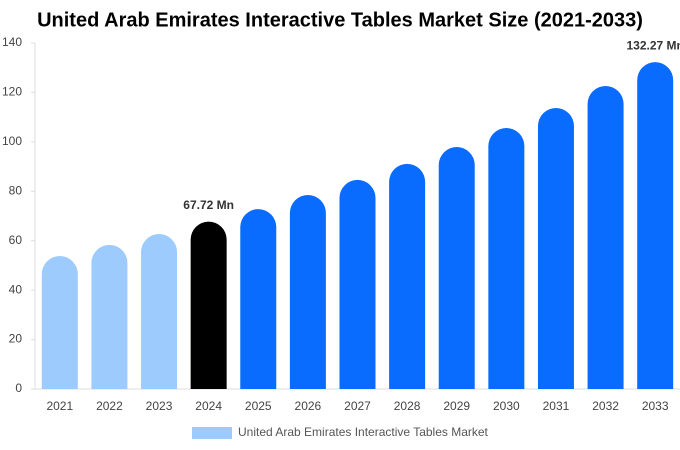 Image resolution: width=680 pixels, height=450 pixels. What do you see at coordinates (18, 388) in the screenshot?
I see `y-tick-label: 0` at bounding box center [18, 388].